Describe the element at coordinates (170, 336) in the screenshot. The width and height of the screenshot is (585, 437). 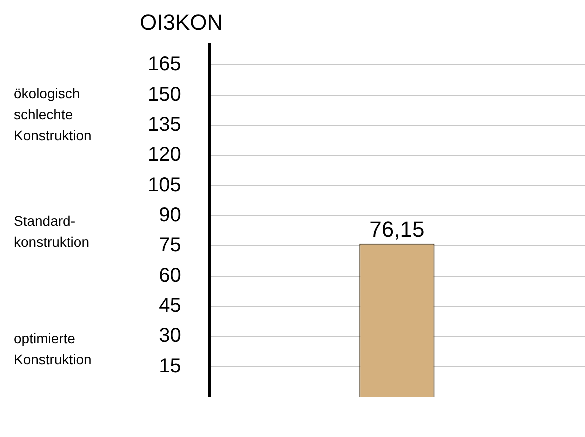
I see `y-tick-label: 30` at that location.